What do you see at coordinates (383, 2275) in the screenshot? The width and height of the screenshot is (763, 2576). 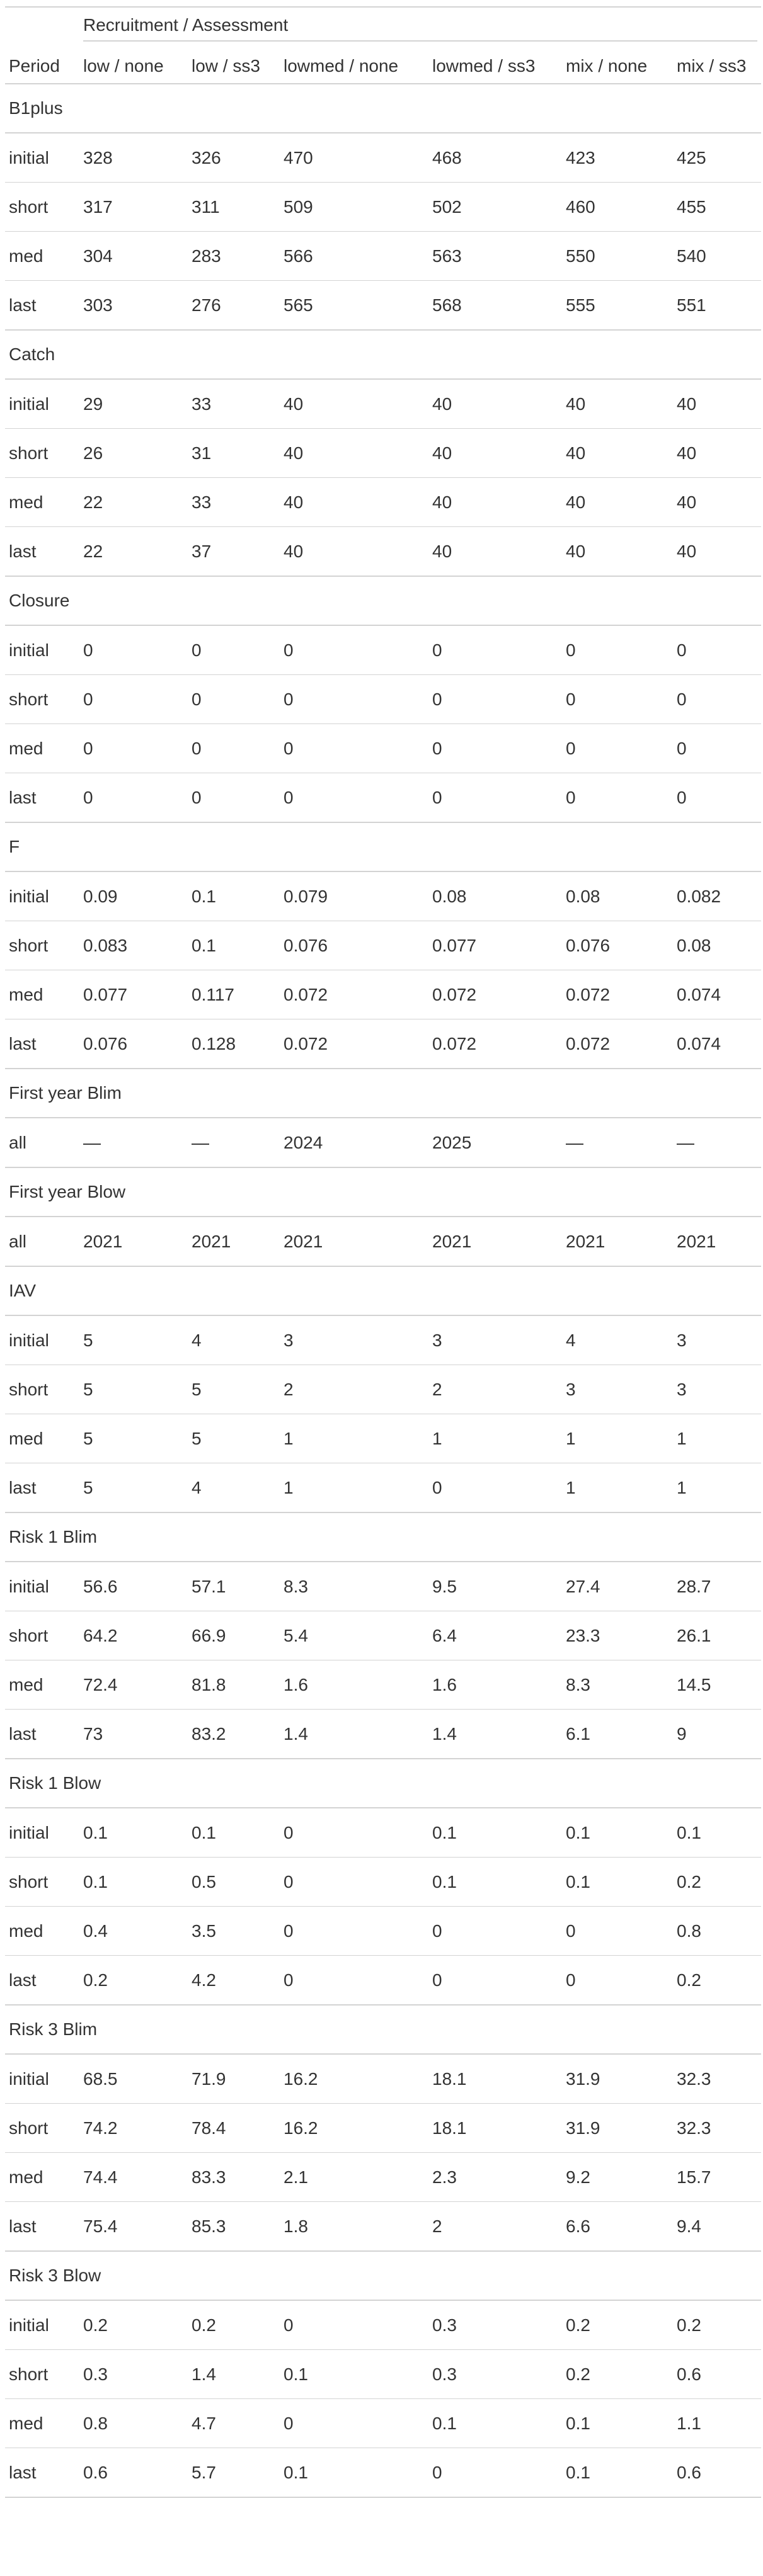 I see `group-label: Risk 3 Blow` at bounding box center [383, 2275].